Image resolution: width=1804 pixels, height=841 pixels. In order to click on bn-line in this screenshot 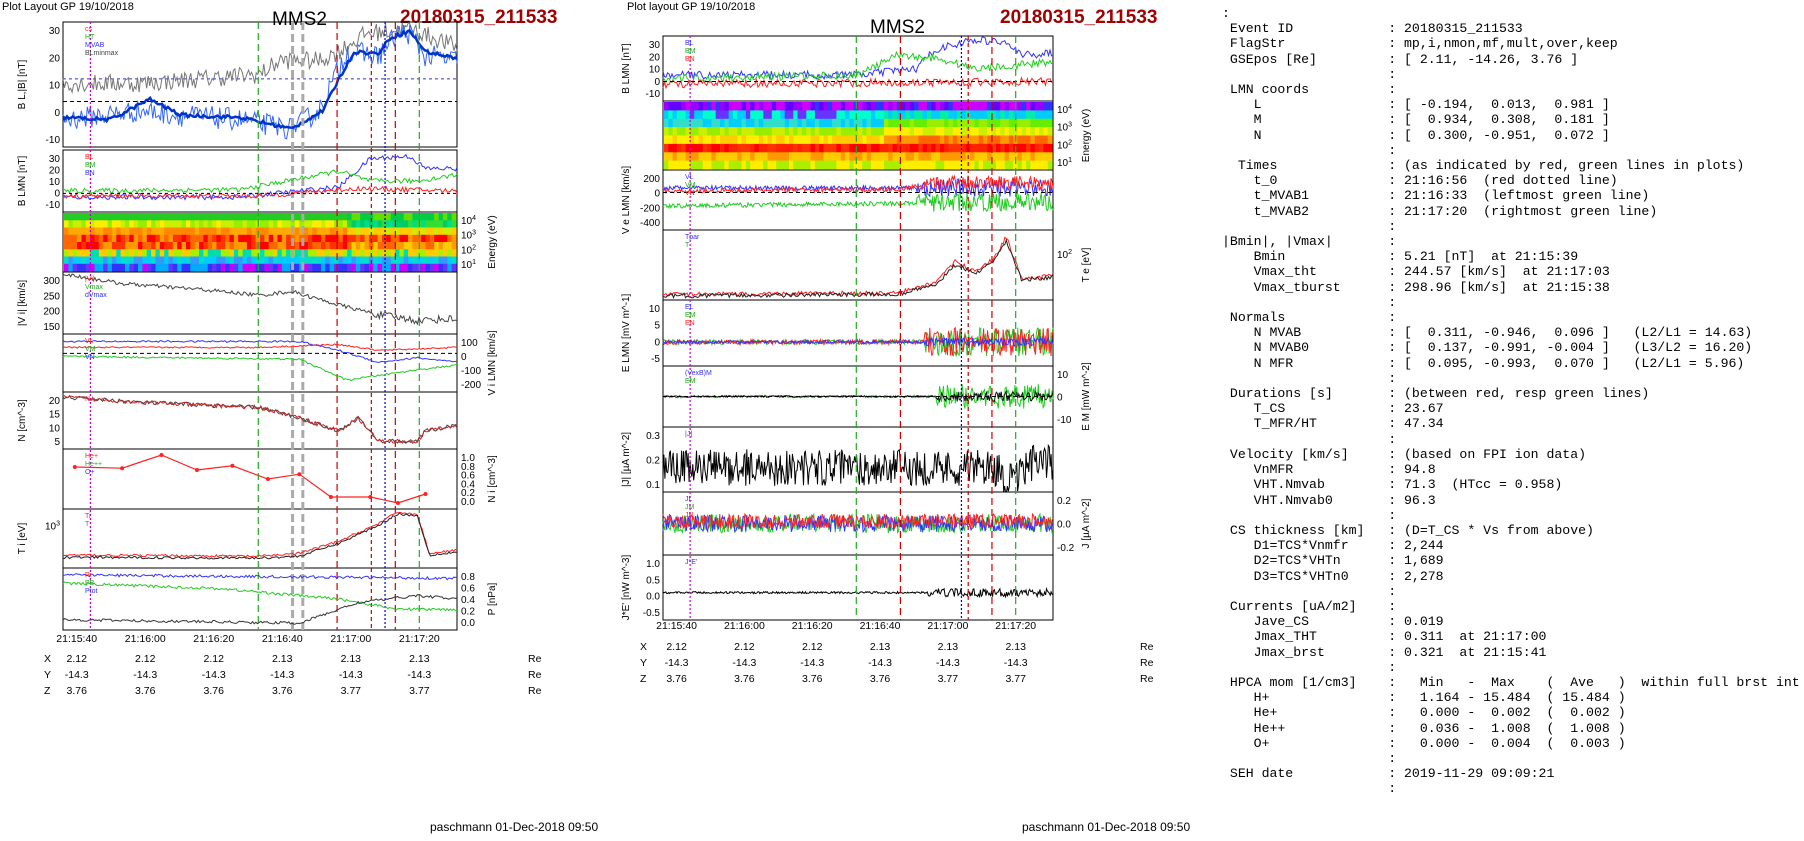, I will do `click(260, 192)`.